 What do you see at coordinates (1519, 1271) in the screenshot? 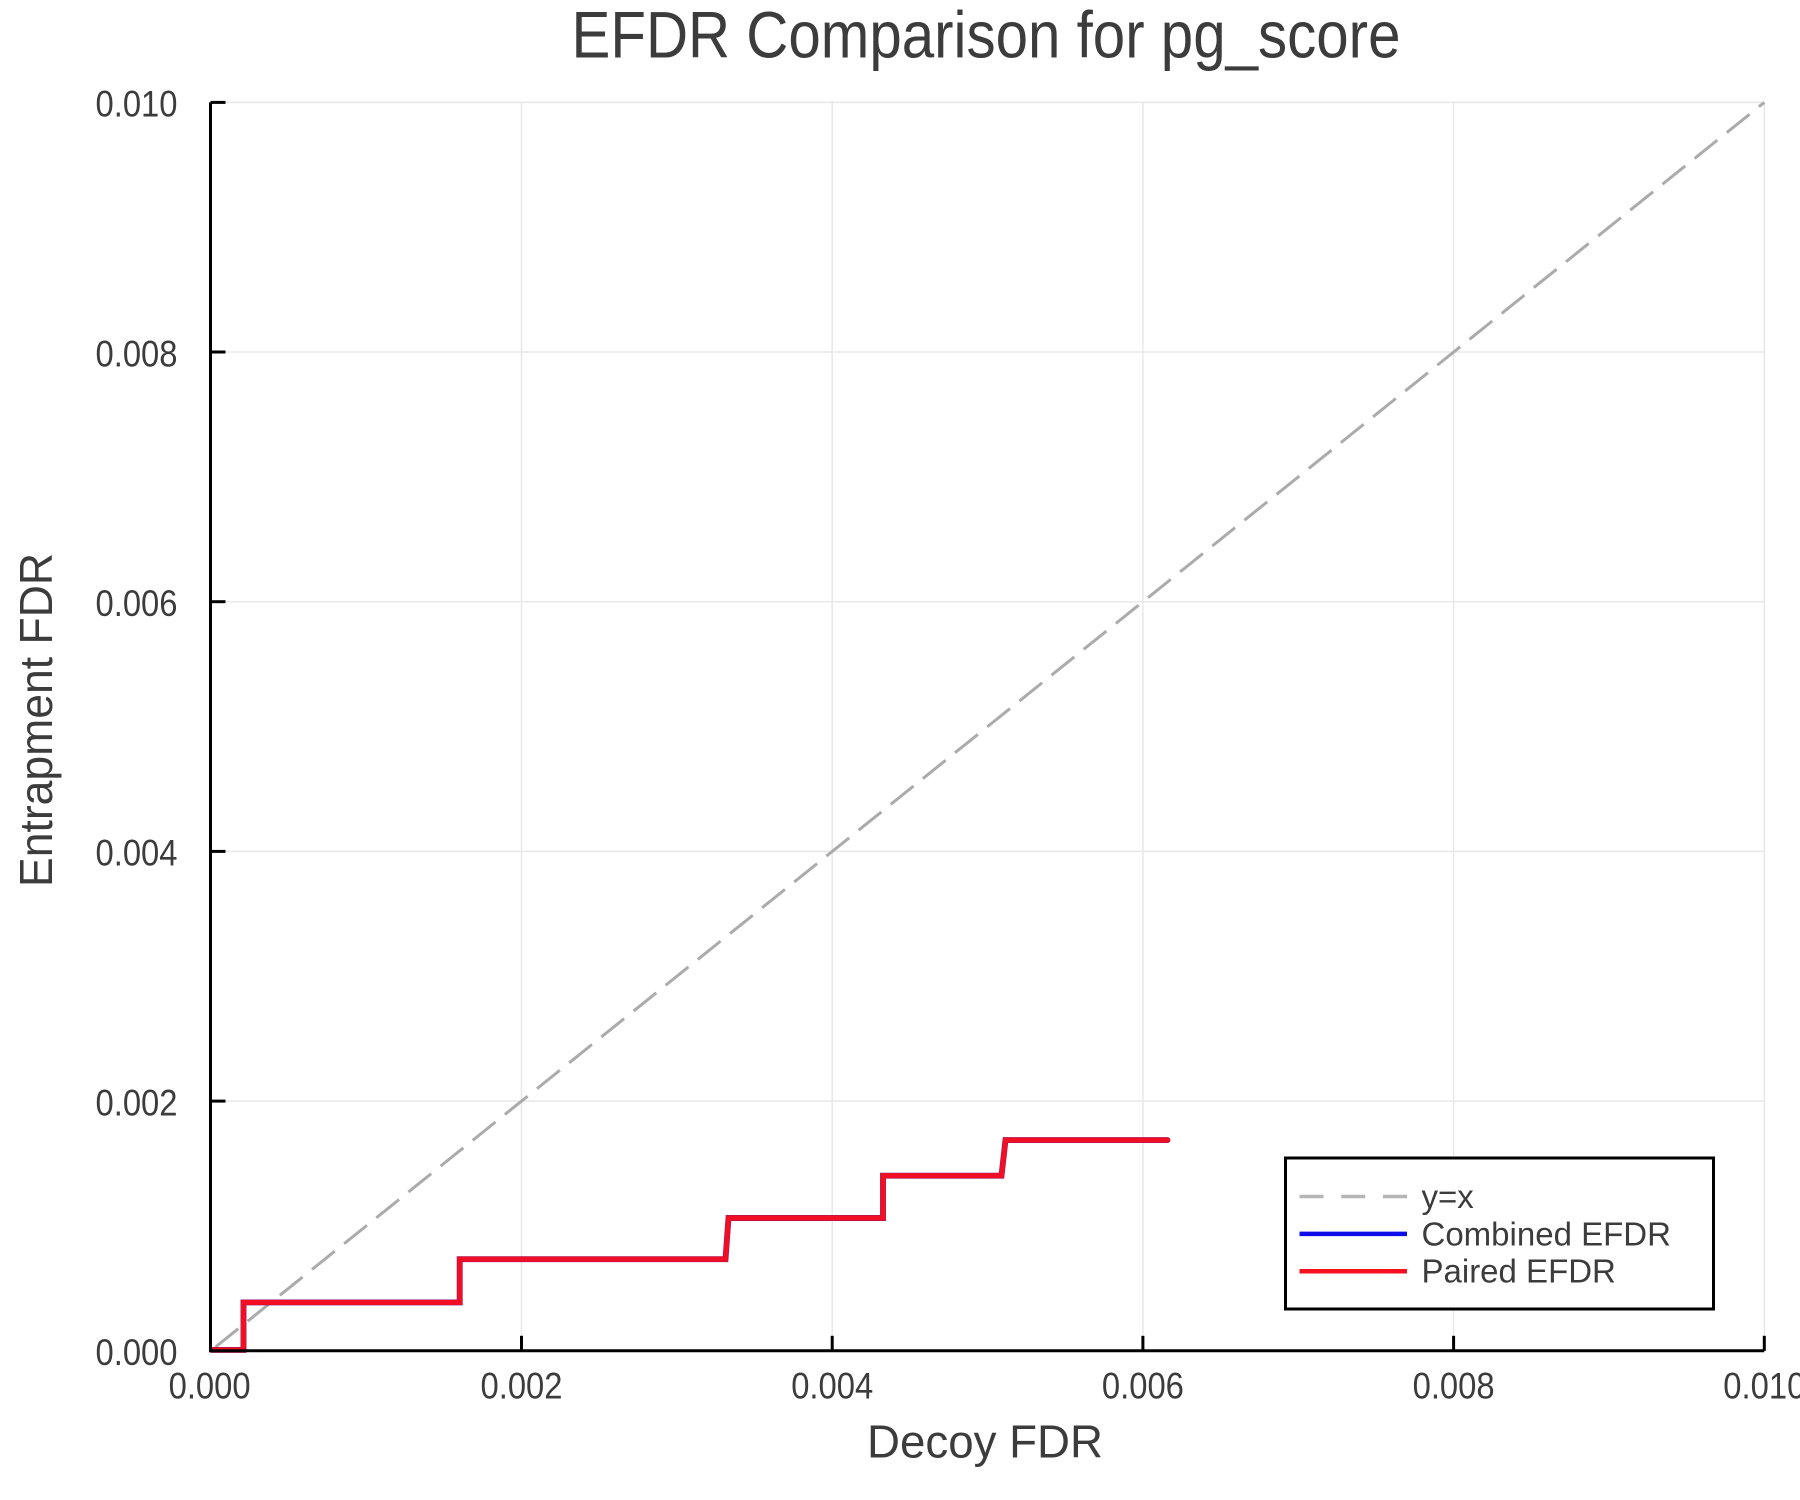
I see `svg-text: Paired EFDR` at bounding box center [1519, 1271].